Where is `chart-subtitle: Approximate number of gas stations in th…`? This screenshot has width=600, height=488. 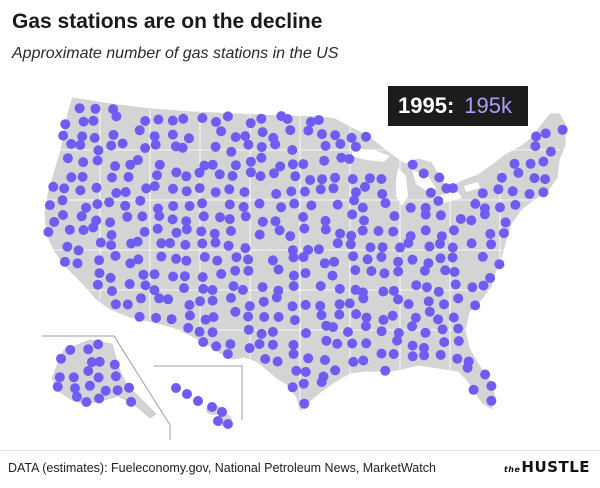
chart-subtitle: Approximate number of gas stations in th… is located at coordinates (175, 53).